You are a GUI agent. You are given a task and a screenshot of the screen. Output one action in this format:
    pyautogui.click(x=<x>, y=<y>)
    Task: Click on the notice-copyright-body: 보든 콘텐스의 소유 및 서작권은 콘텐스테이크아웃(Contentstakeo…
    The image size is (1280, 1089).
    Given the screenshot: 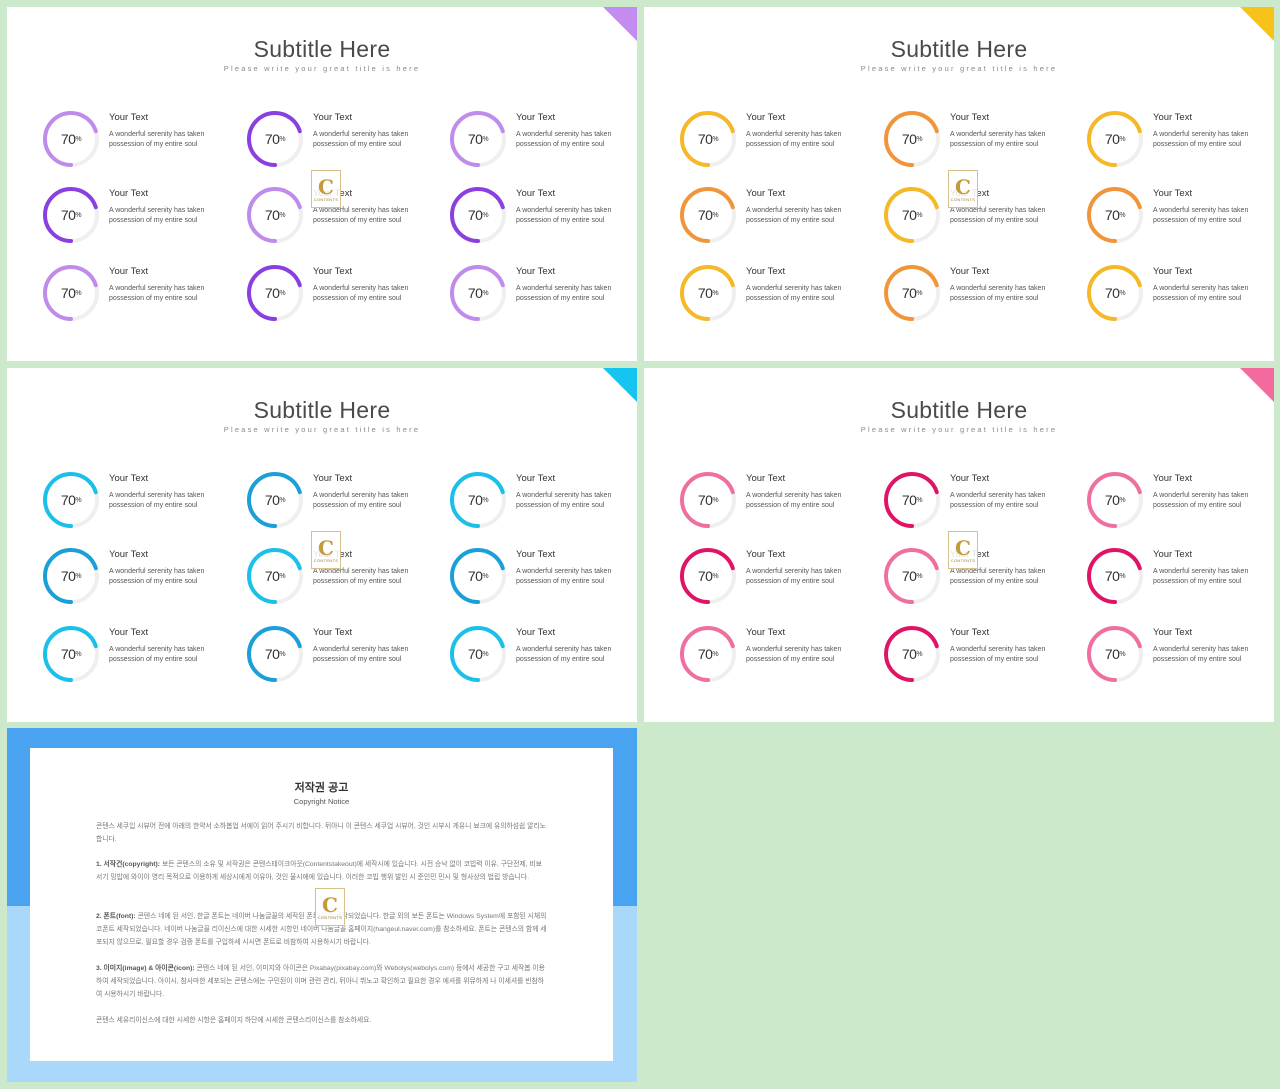 What is the action you would take?
    pyautogui.click(x=319, y=871)
    